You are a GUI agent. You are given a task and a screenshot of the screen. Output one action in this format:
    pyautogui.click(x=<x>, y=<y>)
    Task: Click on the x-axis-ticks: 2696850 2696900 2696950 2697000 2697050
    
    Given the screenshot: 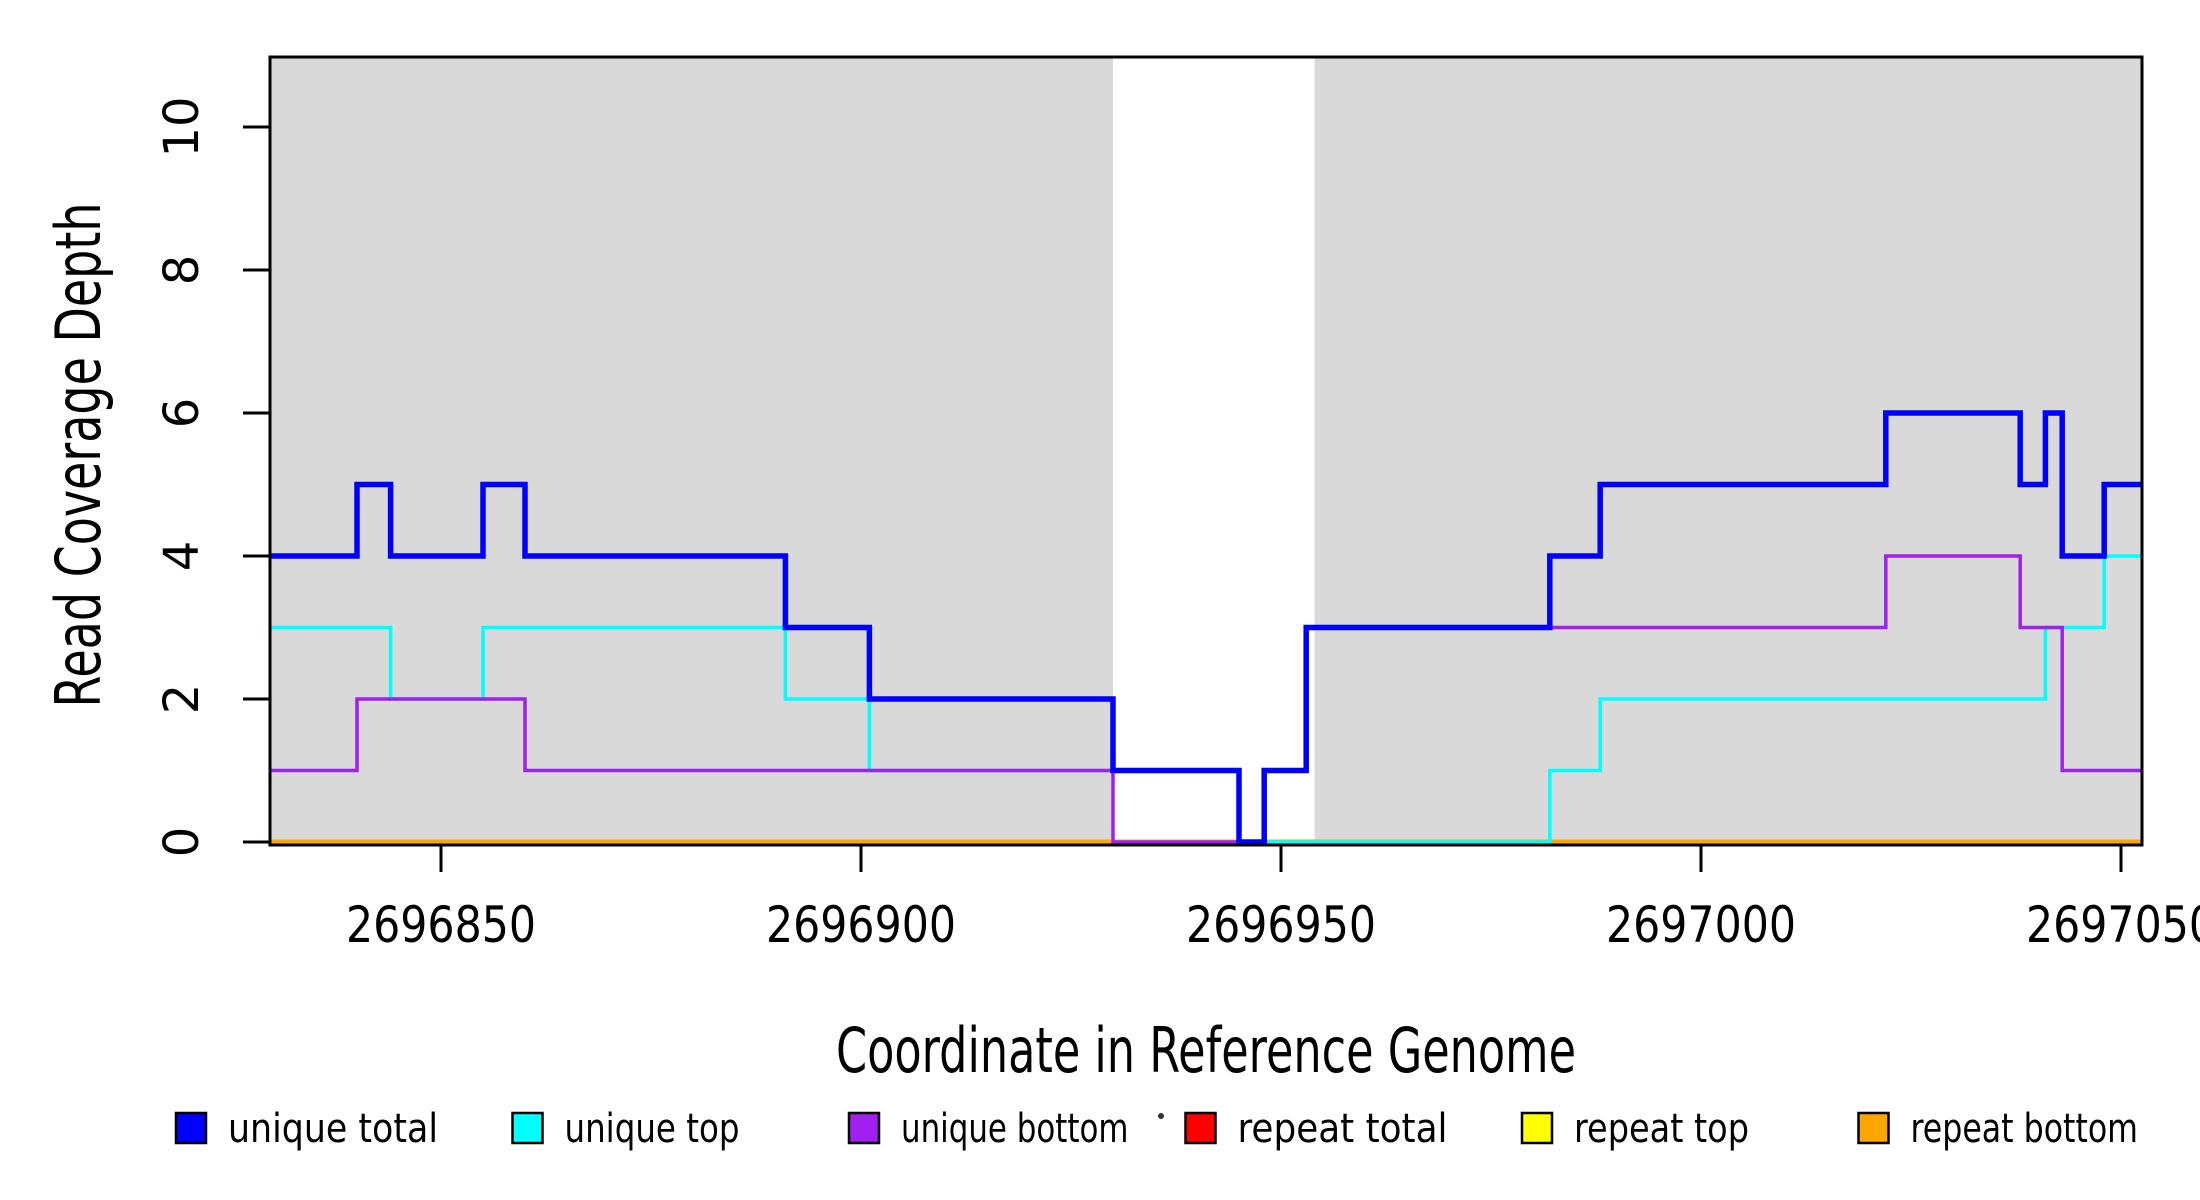 What is the action you would take?
    pyautogui.click(x=1273, y=899)
    